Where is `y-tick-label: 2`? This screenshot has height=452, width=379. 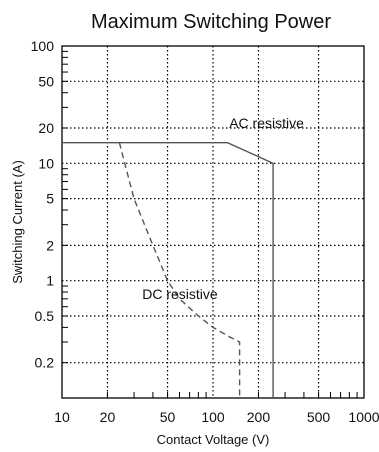 y-tick-label: 2 is located at coordinates (50, 245).